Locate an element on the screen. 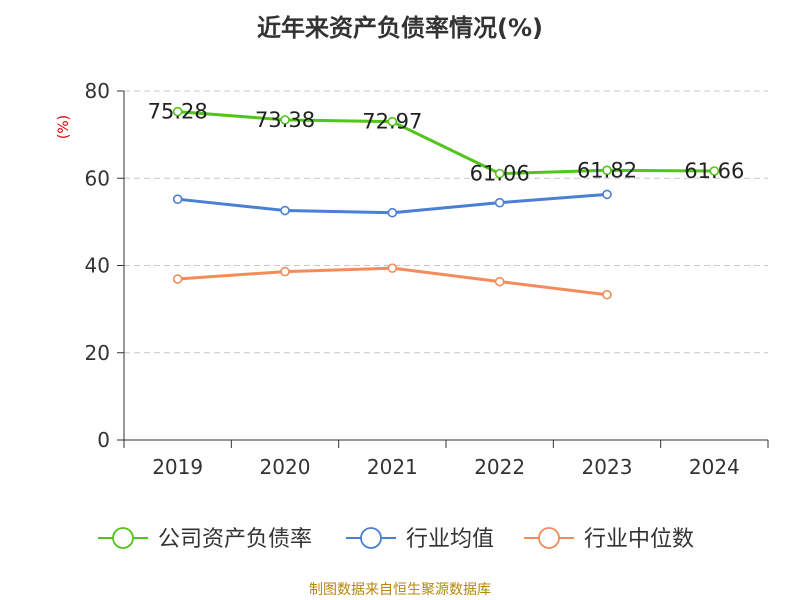 This screenshot has height=600, width=800. y-tick-label: 20 is located at coordinates (97, 353).